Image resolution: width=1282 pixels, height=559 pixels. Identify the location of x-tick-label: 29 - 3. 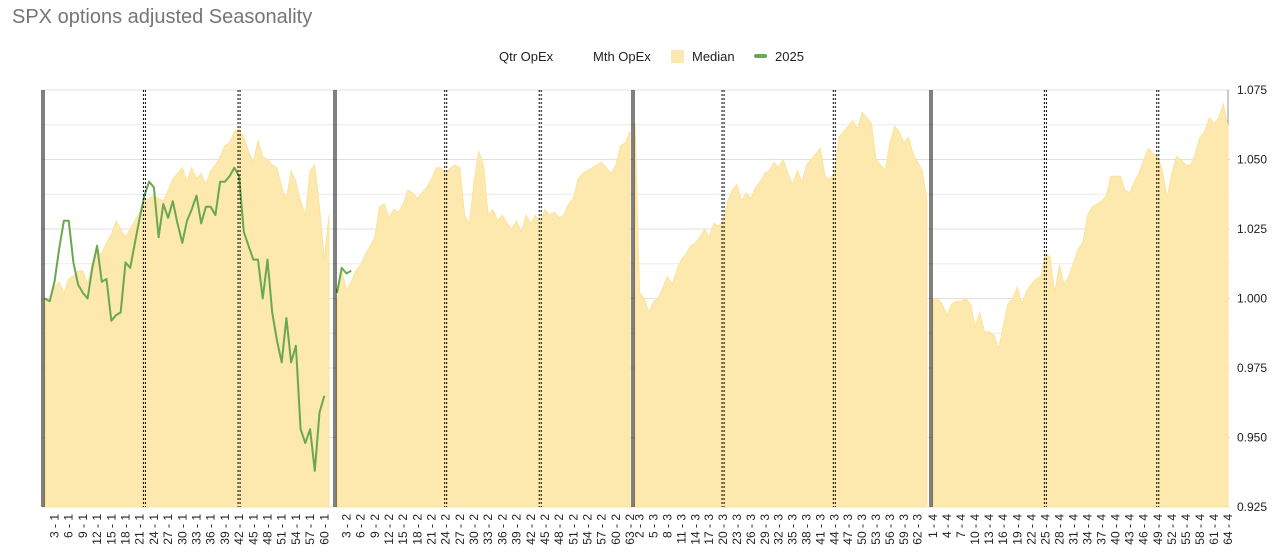
(765, 529).